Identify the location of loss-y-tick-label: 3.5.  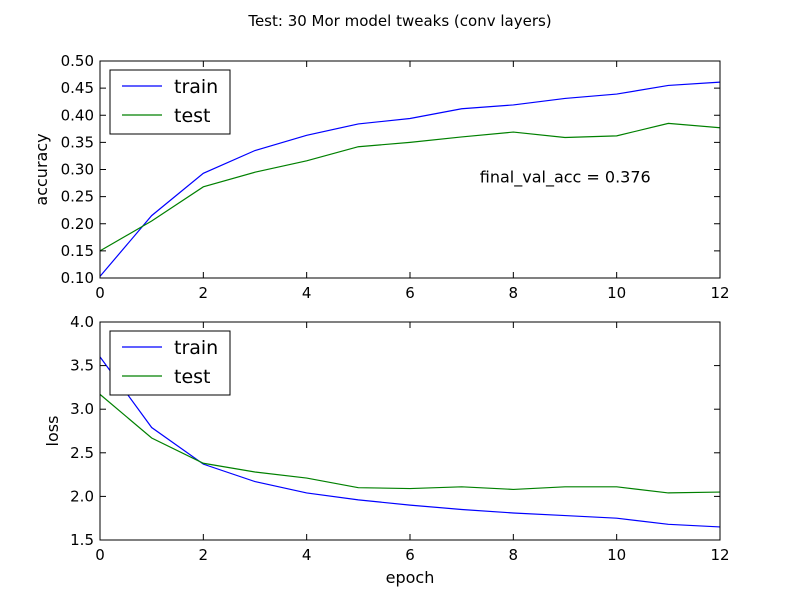
(82, 366).